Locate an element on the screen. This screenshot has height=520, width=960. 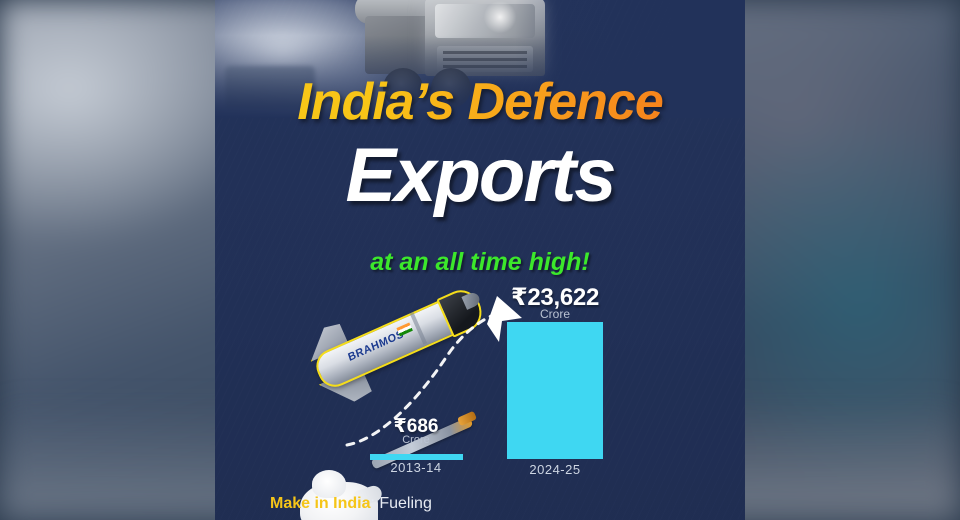
page-tagline: at an all time high! is located at coordinates (480, 262).